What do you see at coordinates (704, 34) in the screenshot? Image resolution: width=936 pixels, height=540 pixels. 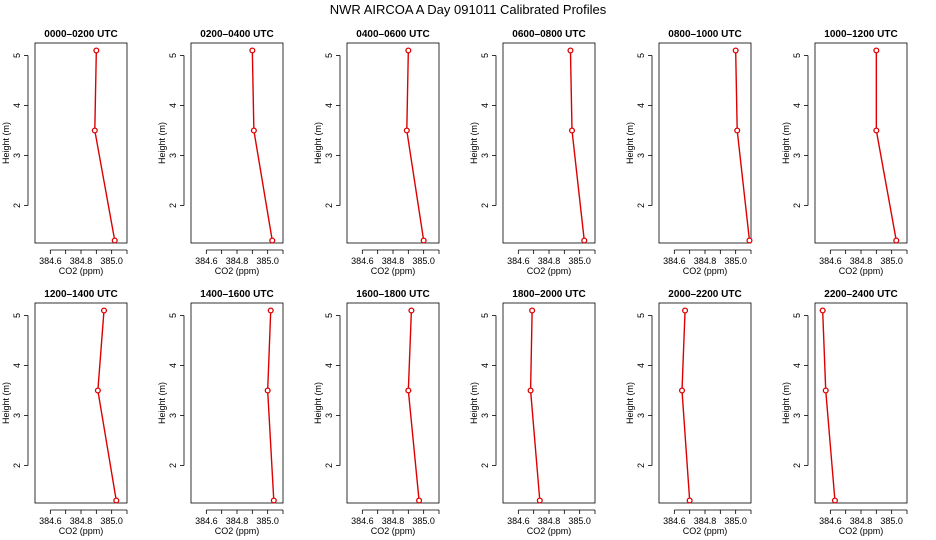 I see `panel-title: 0800–1000 UTC` at bounding box center [704, 34].